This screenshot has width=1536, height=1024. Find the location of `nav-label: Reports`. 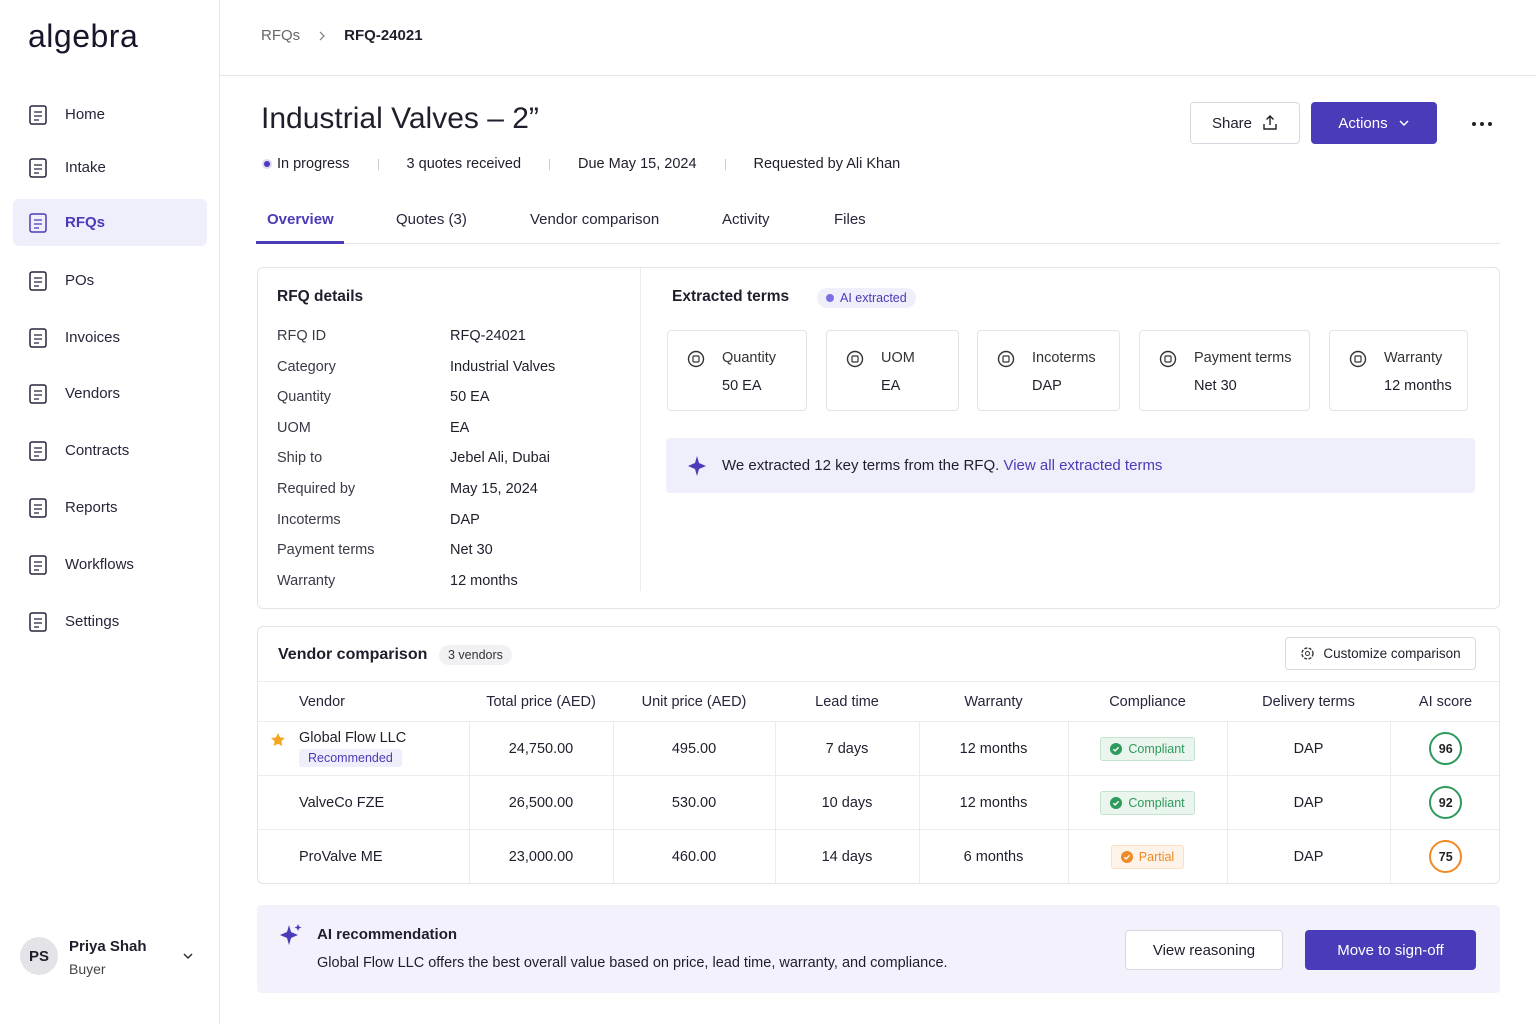

nav-label: Reports is located at coordinates (91, 507).